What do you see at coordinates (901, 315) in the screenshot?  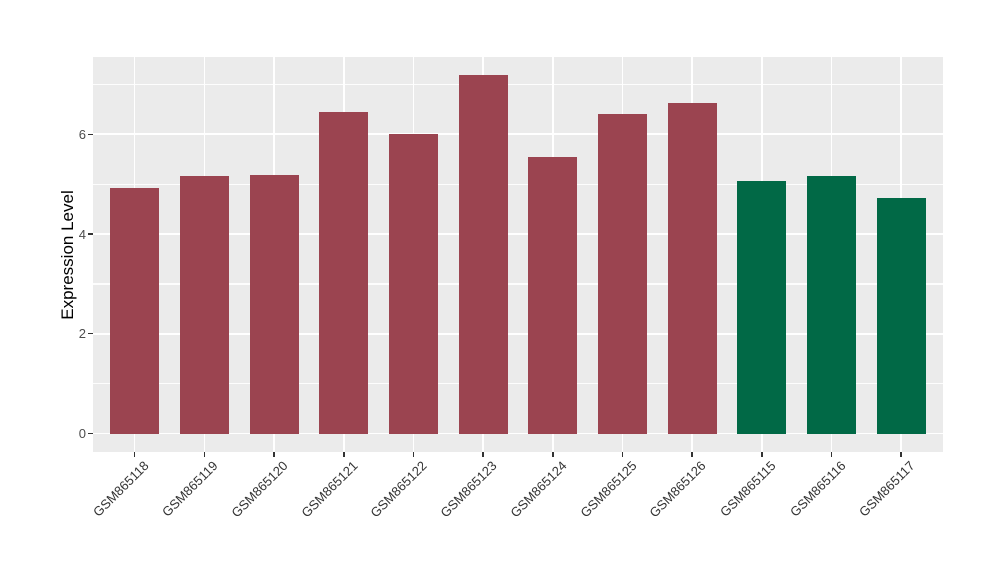 I see `bar-GSM865117` at bounding box center [901, 315].